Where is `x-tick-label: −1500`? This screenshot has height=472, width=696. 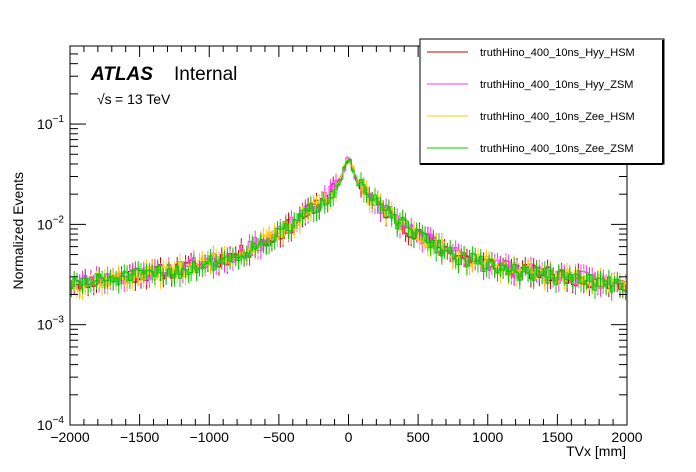 x-tick-label: −1500 is located at coordinates (140, 437).